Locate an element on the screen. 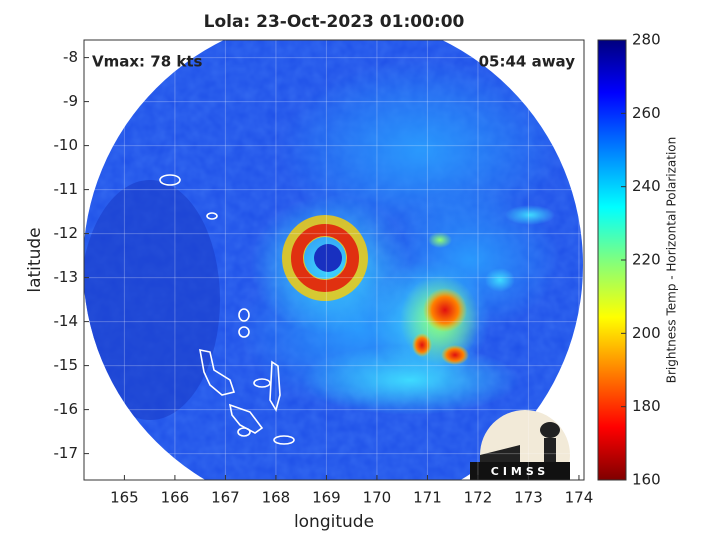  colorbar-tick-label: 280 is located at coordinates (646, 40).